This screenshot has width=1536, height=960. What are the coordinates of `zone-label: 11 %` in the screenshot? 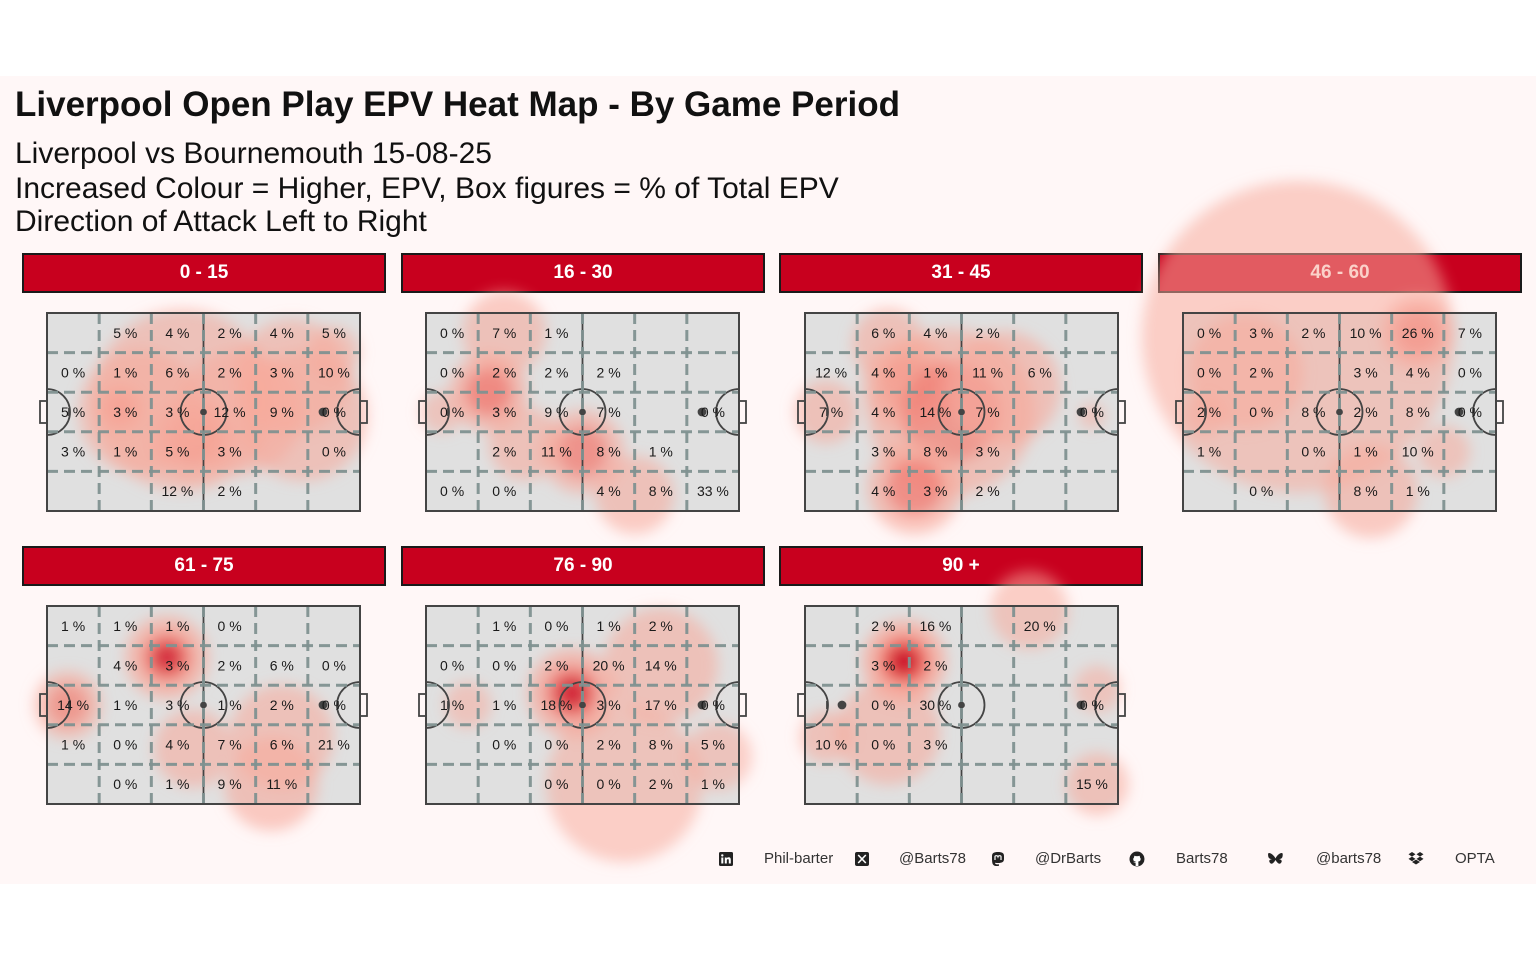 It's located at (987, 372).